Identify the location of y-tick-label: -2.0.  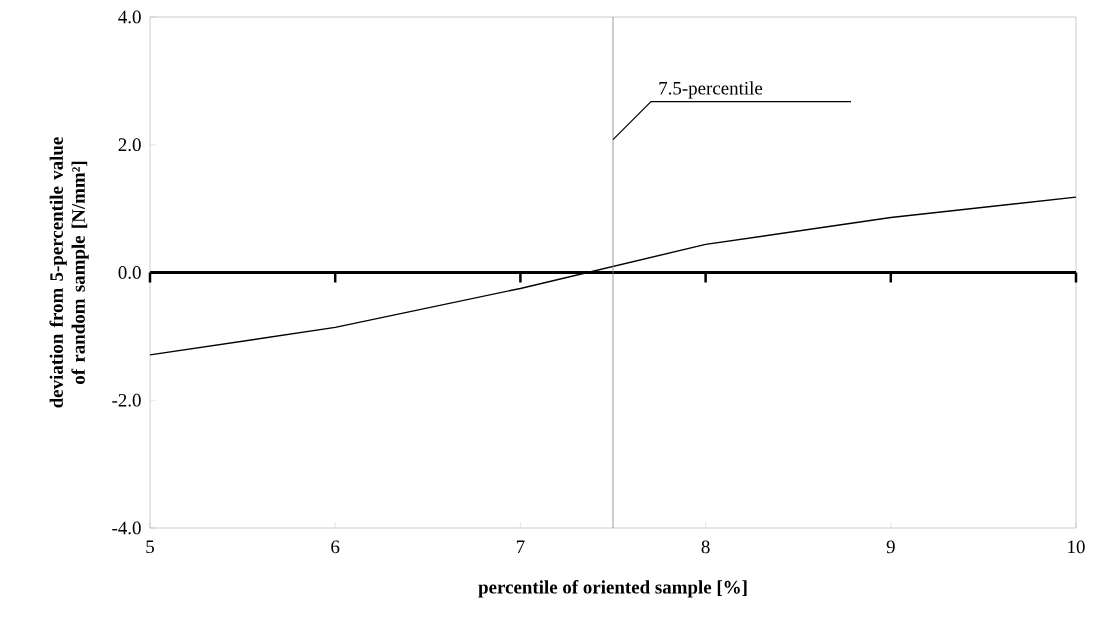
(126, 400).